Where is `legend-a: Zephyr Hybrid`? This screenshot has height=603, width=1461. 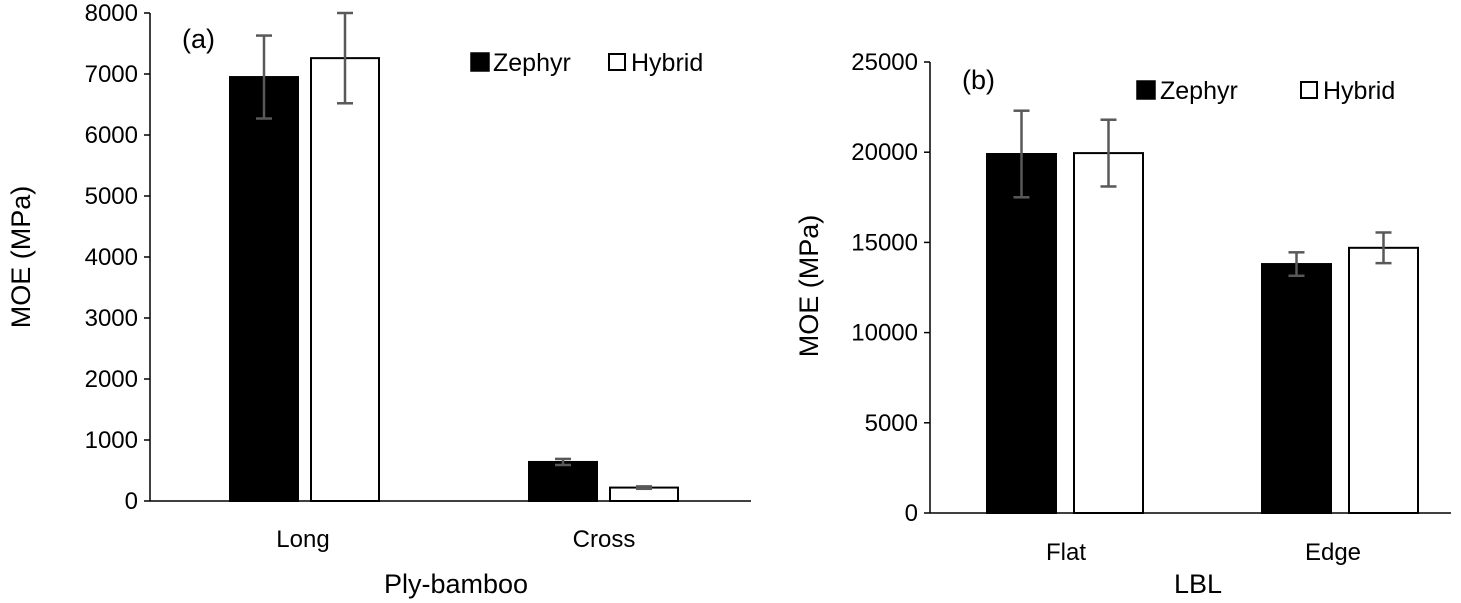
legend-a: Zephyr Hybrid is located at coordinates (586, 63).